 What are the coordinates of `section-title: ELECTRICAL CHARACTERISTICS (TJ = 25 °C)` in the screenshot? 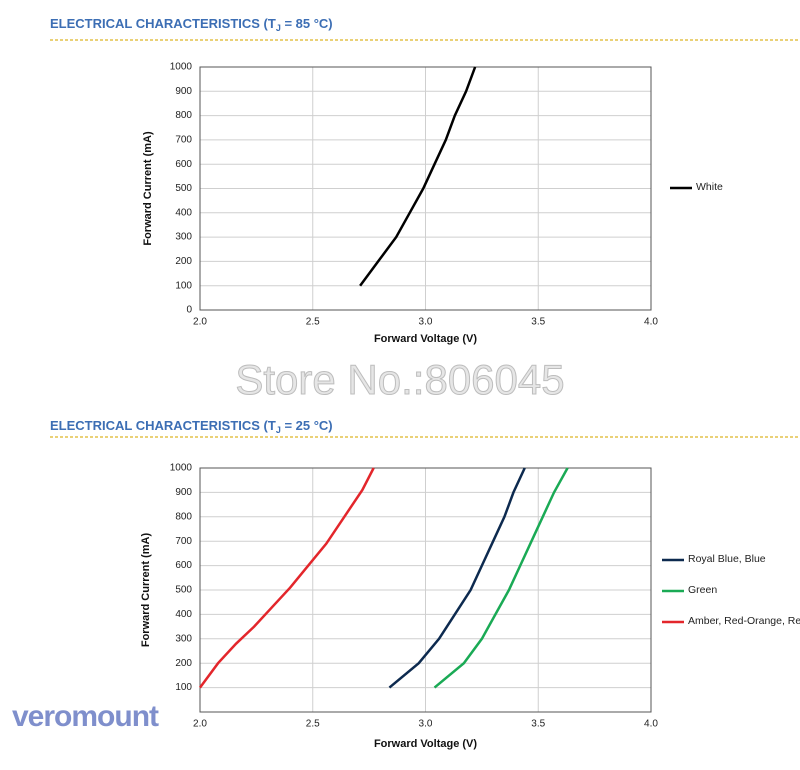 It's located at (191, 426).